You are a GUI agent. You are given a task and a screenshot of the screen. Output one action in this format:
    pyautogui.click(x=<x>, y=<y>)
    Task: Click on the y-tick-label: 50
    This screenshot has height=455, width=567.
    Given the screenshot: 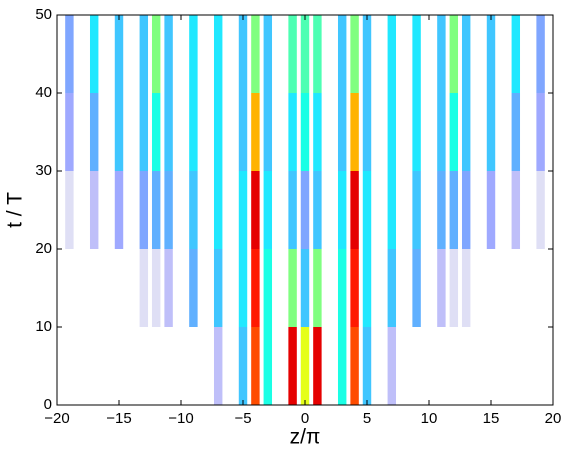 What is the action you would take?
    pyautogui.click(x=43, y=14)
    